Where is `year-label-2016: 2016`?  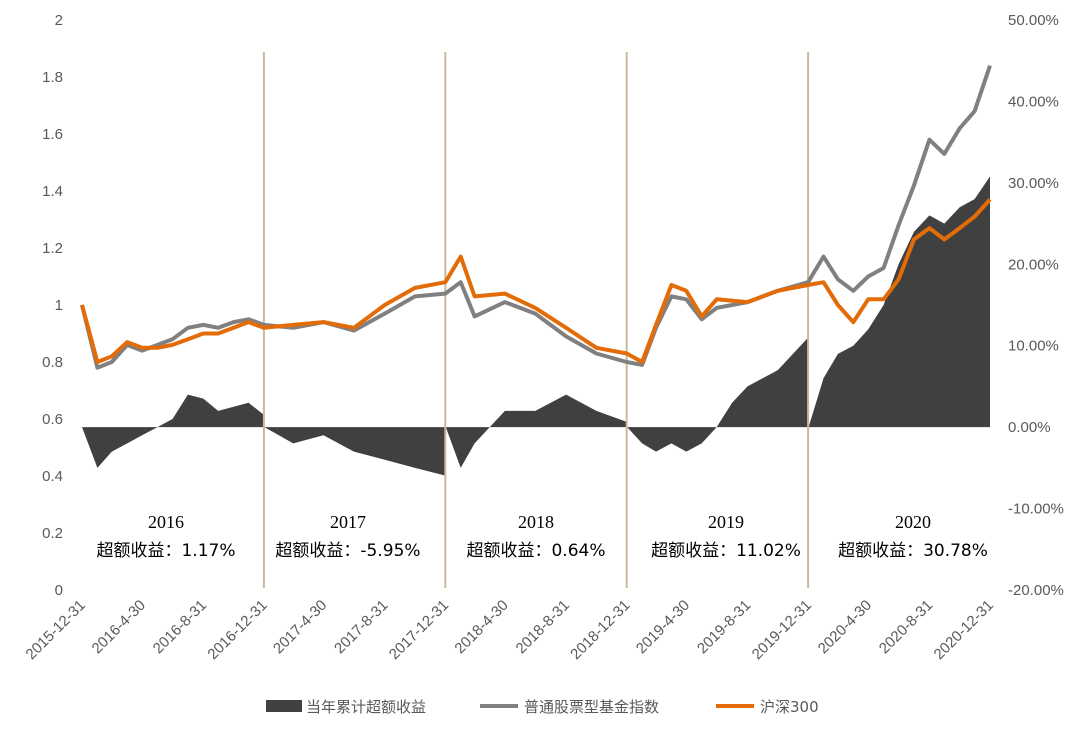
year-label-2016: 2016 is located at coordinates (166, 522).